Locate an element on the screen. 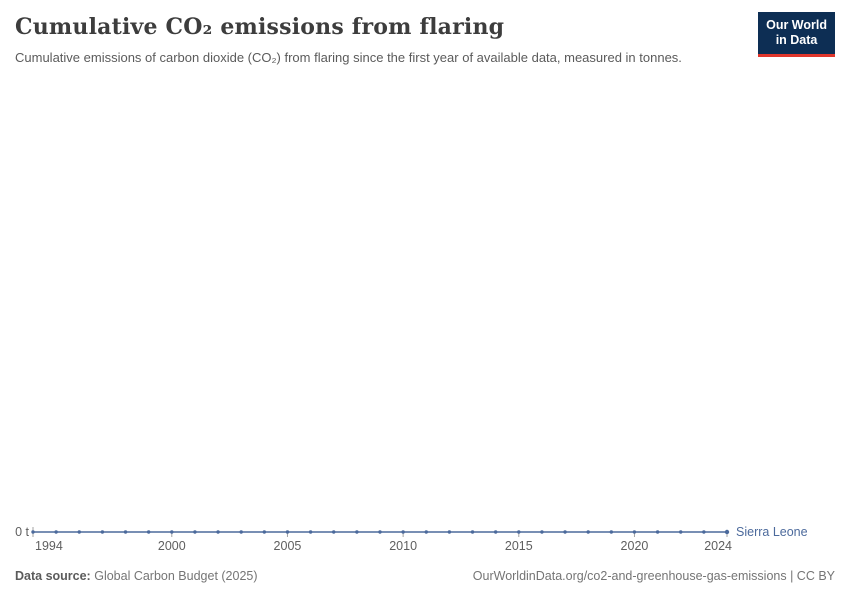 This screenshot has height=600, width=850. x-tick-label: 2020 is located at coordinates (635, 546).